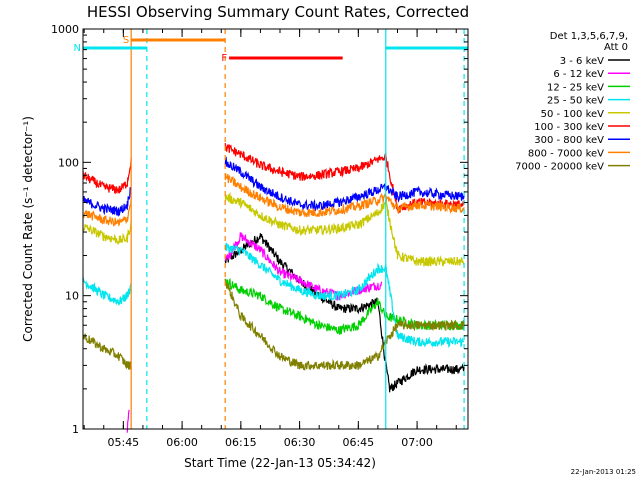 Image resolution: width=640 pixels, height=480 pixels. Describe the element at coordinates (569, 140) in the screenshot. I see `legend-label-6: 300 - 800 keV` at that location.